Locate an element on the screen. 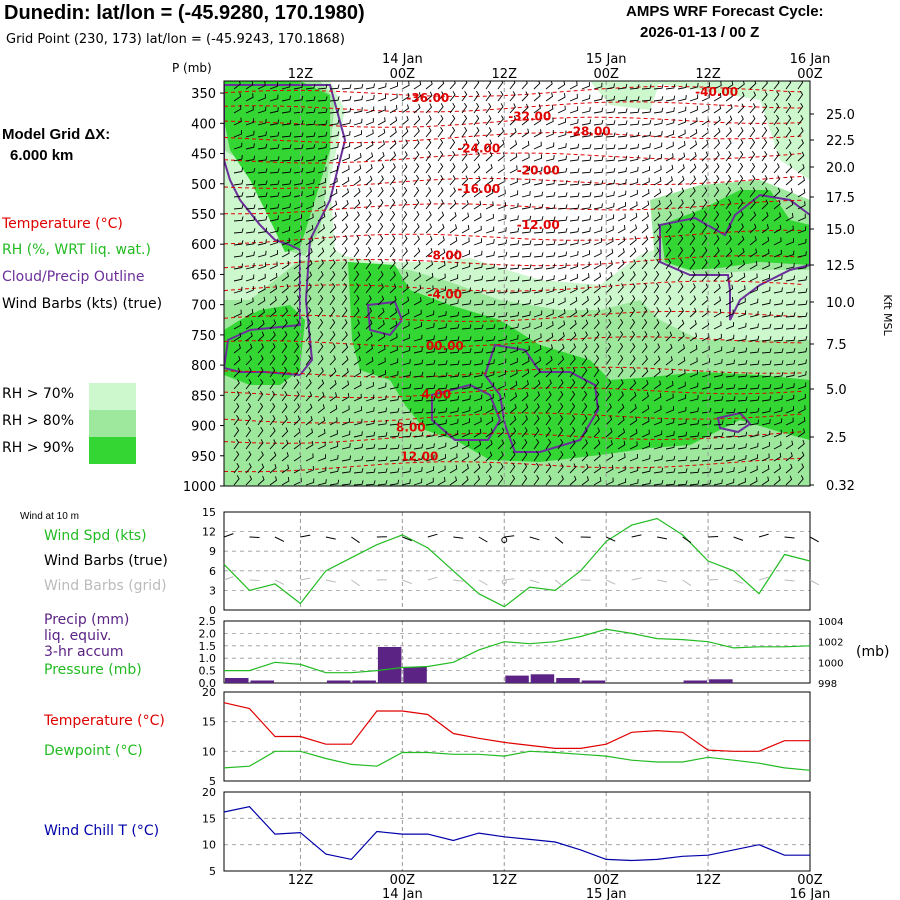 The image size is (900, 900). pressure-tick-label: 400 is located at coordinates (203, 124).